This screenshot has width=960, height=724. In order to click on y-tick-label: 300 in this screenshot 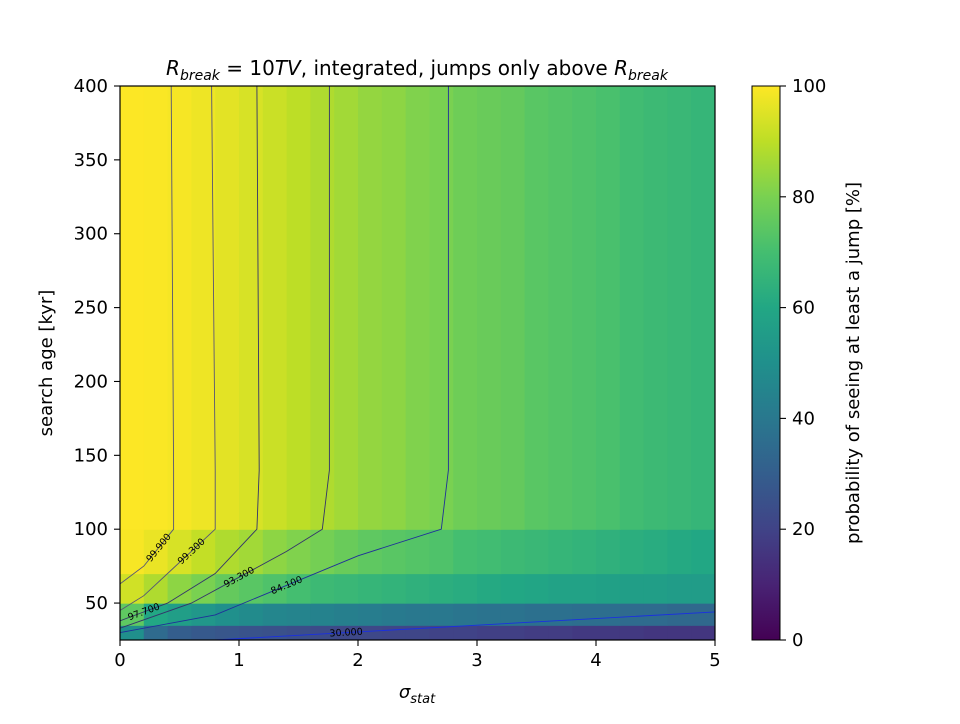, I will do `click(91, 234)`.